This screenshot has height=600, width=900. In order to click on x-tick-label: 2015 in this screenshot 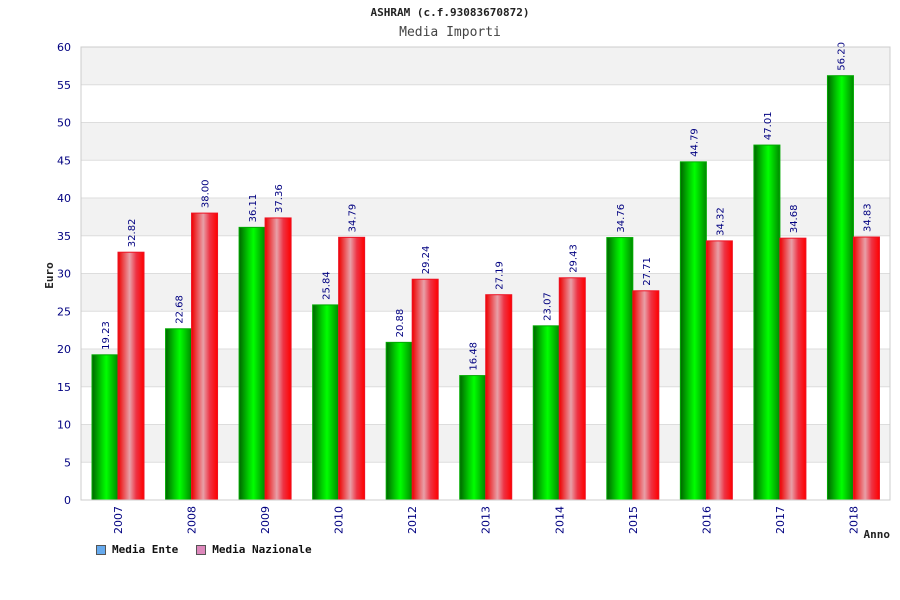, I will do `click(633, 520)`.